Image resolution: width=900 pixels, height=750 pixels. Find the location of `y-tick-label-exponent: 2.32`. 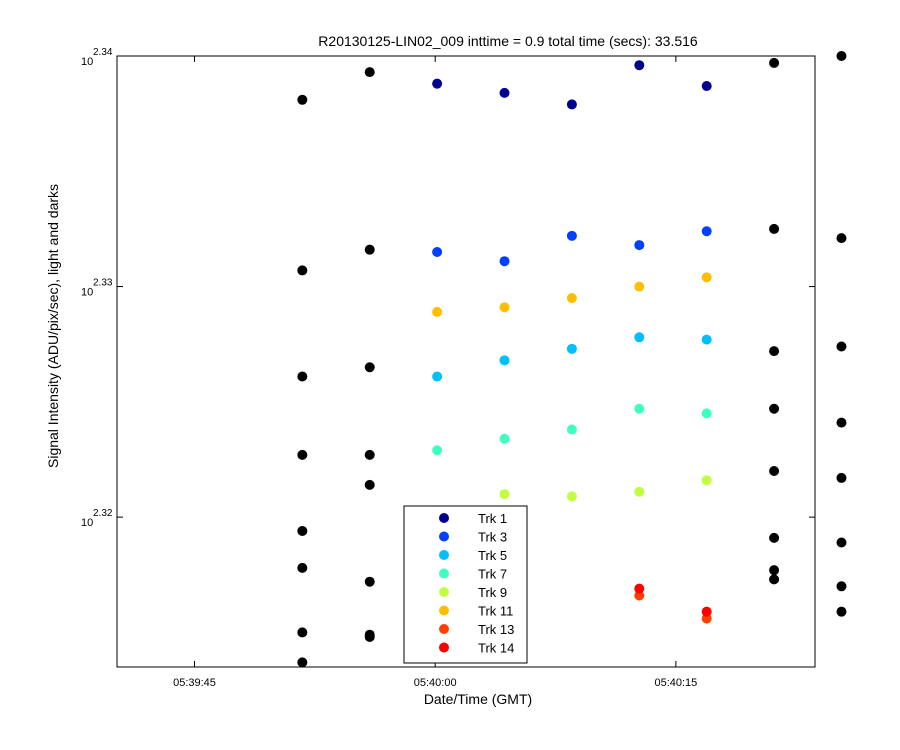

y-tick-label-exponent: 2.32 is located at coordinates (103, 513).